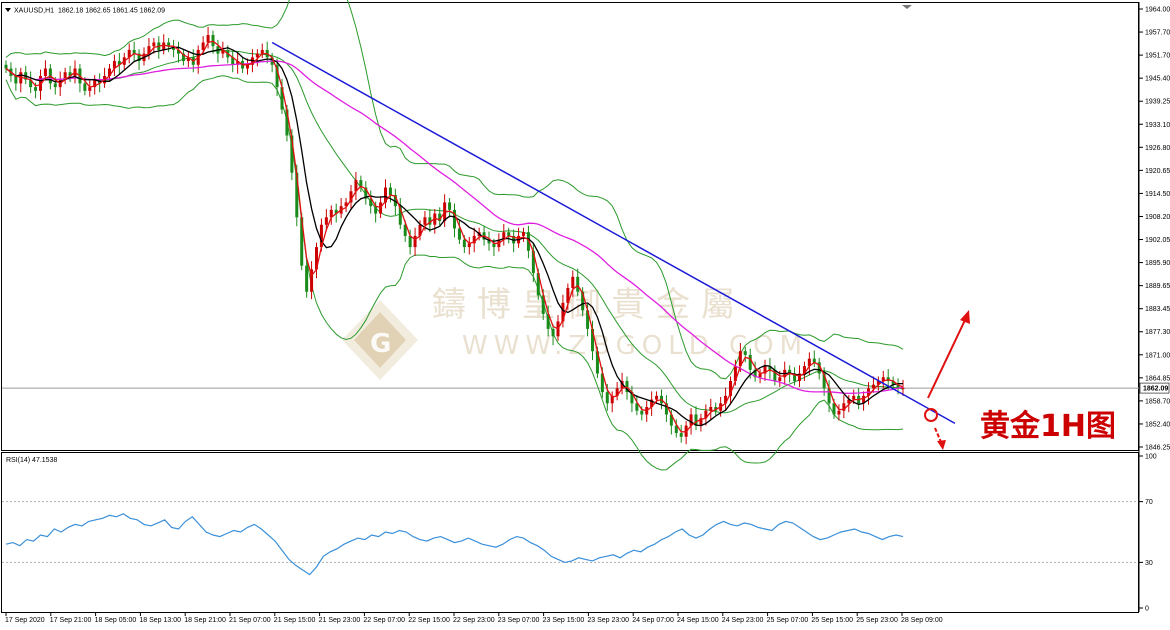  Describe the element at coordinates (295, 620) in the screenshot. I see `time-tick-label: 21 Sep 15:00` at that location.